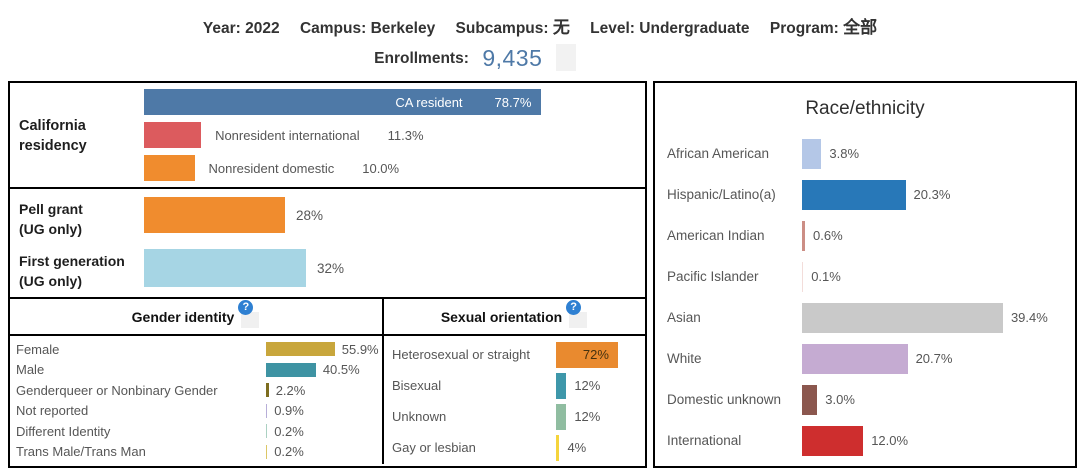 The height and width of the screenshot is (470, 1080). What do you see at coordinates (587, 354) in the screenshot?
I see `bar-heterosexual: 72%` at bounding box center [587, 354].